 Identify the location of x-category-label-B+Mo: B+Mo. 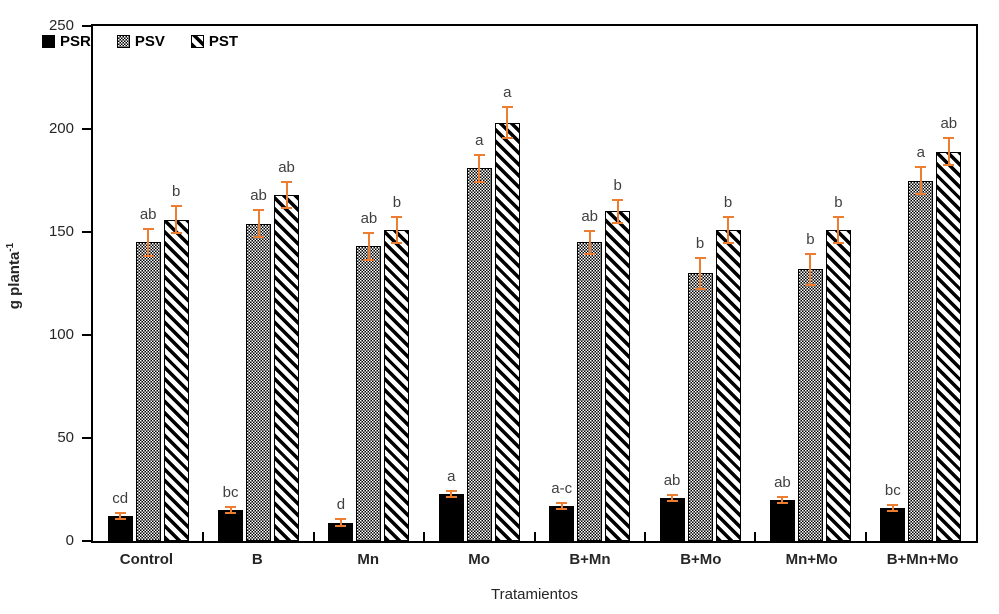
(701, 559).